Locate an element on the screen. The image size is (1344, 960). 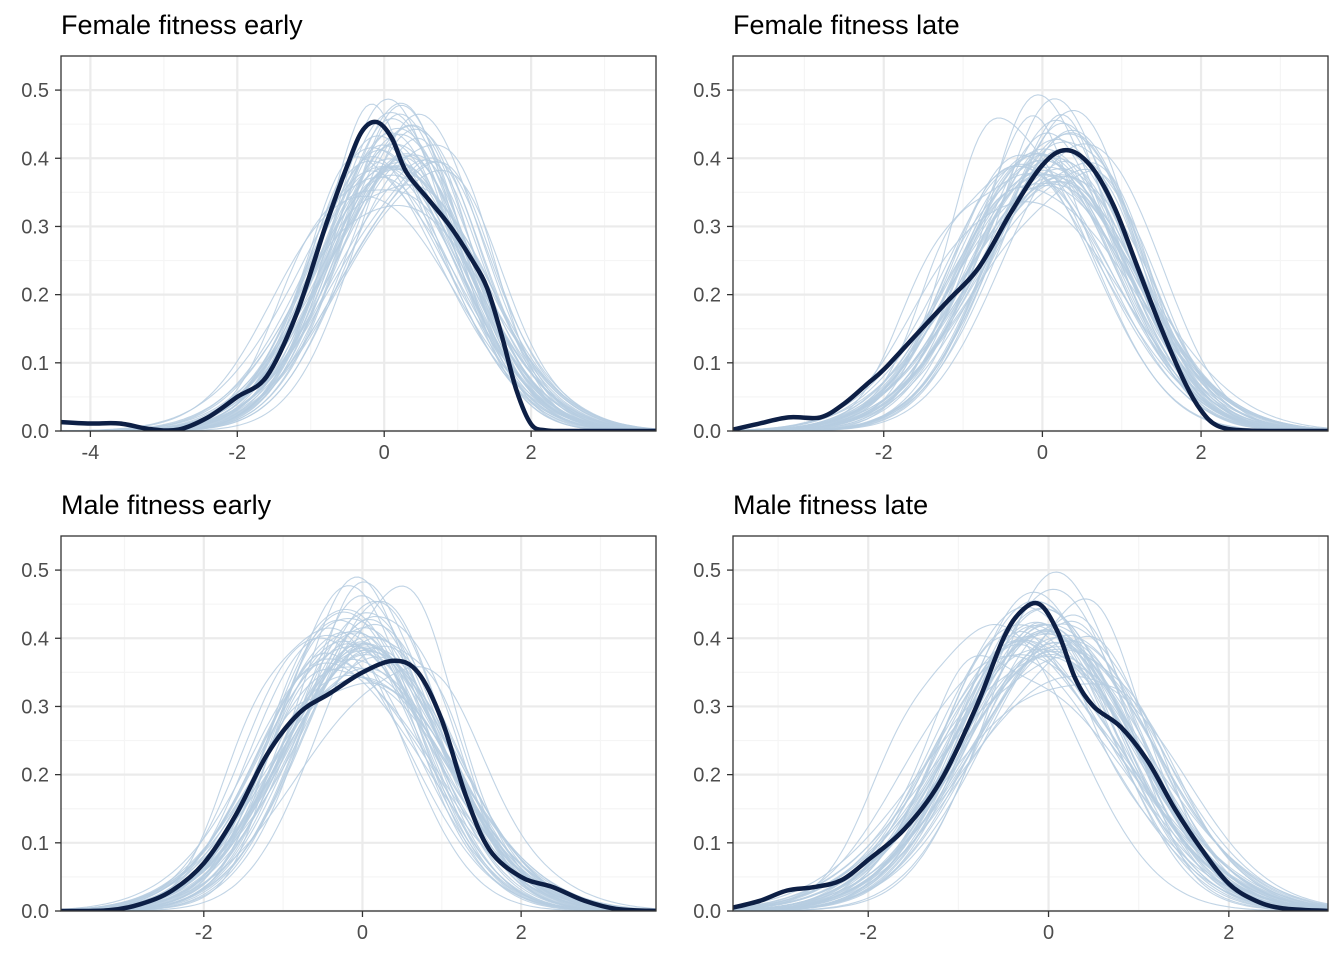
panel-title: Female fitness late is located at coordinates (846, 25).